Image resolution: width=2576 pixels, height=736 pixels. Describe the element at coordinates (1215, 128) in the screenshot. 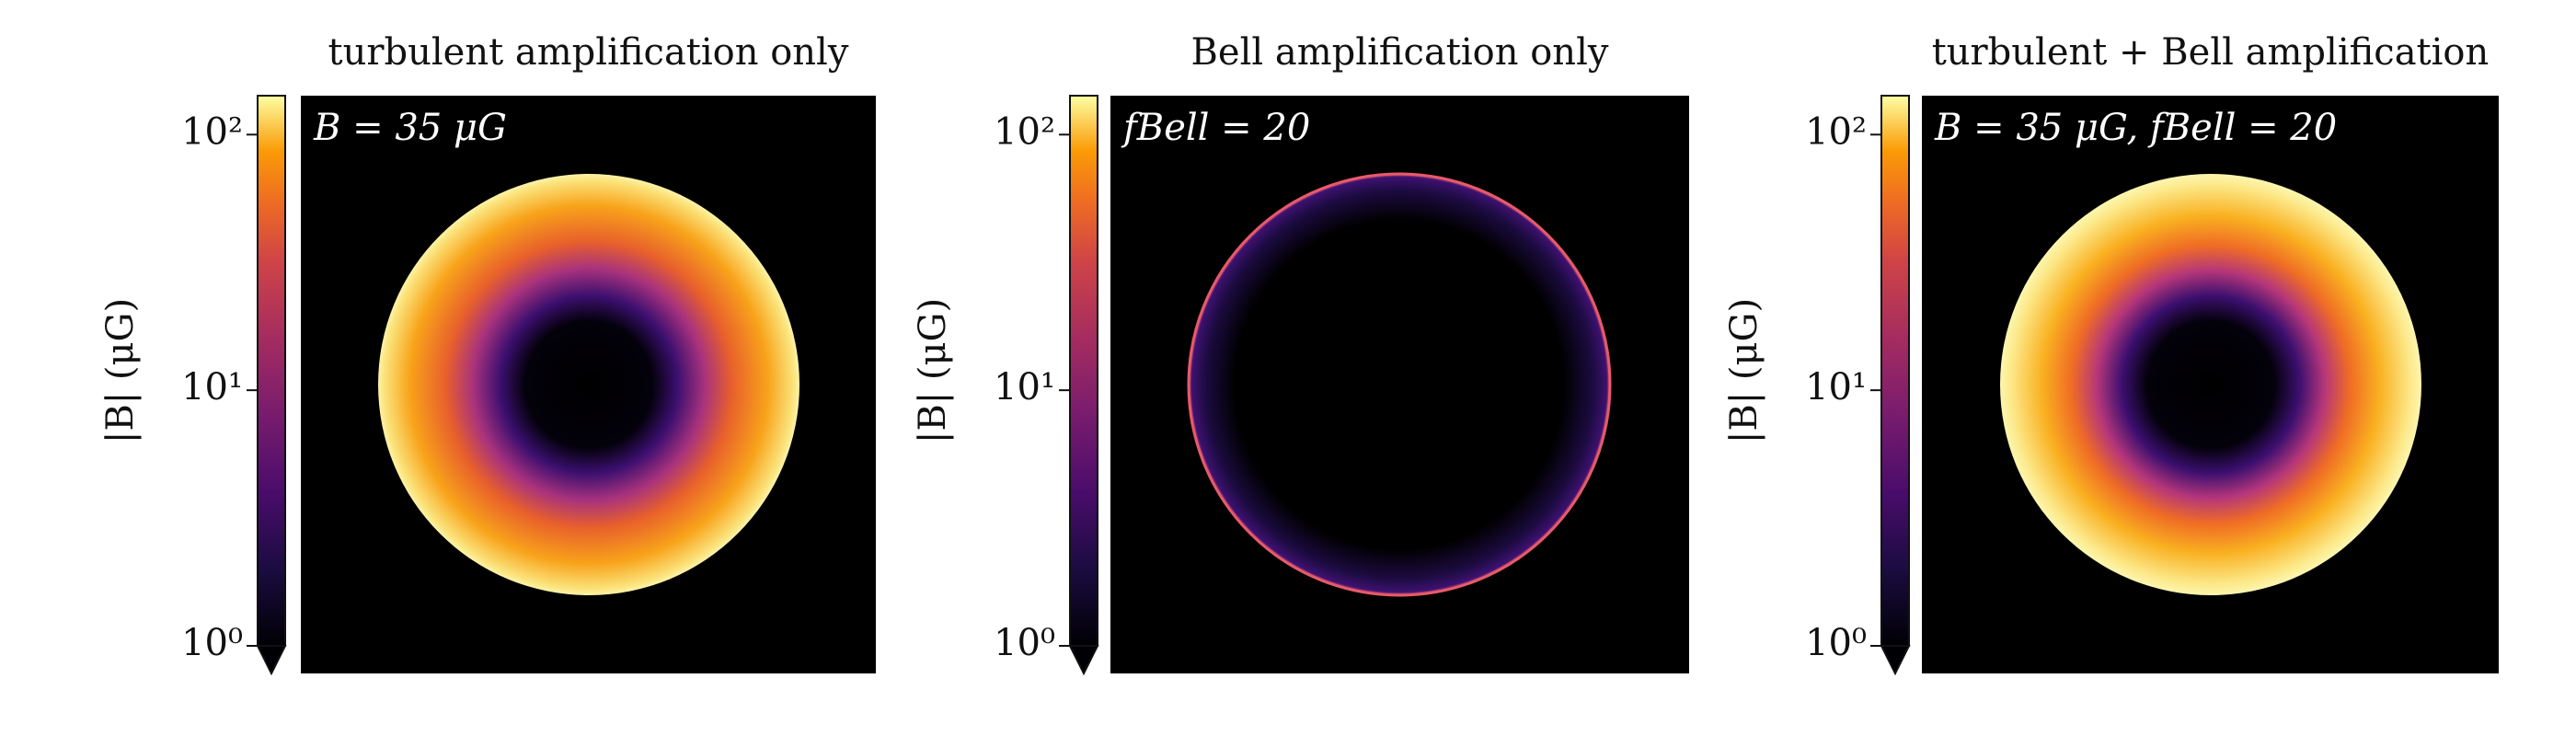

I see `annotation: fBell = 20` at that location.